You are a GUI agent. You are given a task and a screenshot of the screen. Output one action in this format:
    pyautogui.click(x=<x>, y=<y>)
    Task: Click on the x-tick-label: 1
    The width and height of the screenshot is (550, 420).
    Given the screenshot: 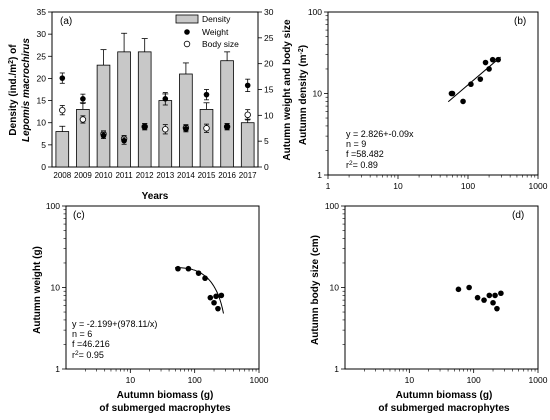 What is the action you would take?
    pyautogui.click(x=328, y=186)
    